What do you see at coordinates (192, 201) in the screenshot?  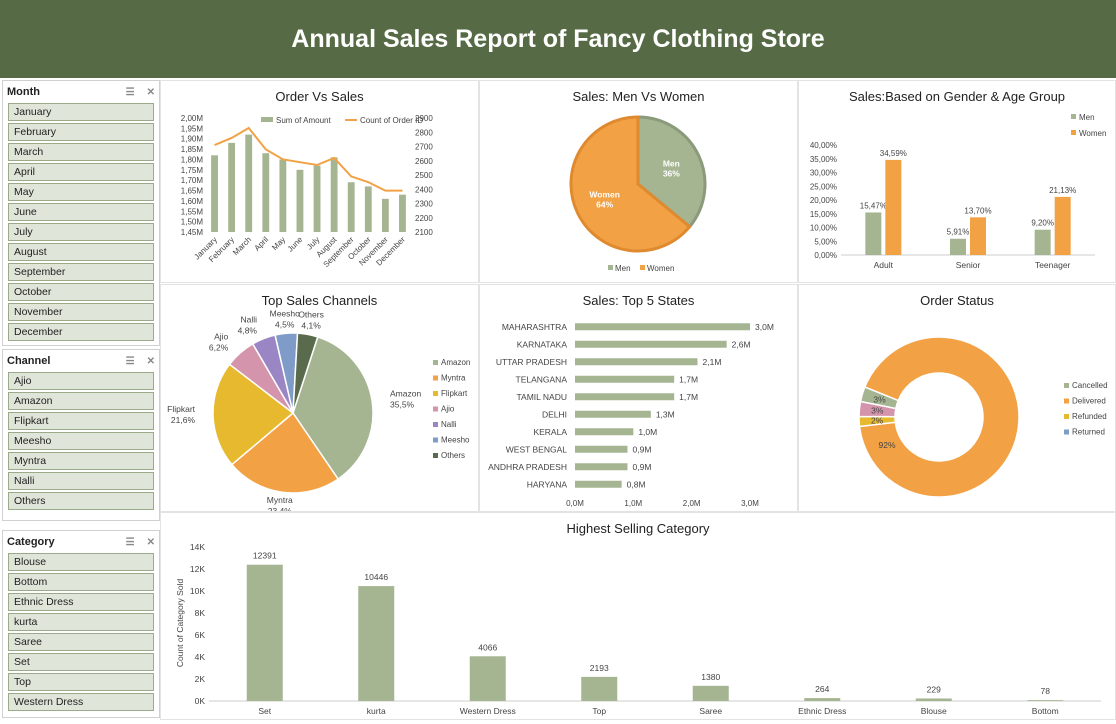 I see `y-tick-left: 1,60M` at bounding box center [192, 201].